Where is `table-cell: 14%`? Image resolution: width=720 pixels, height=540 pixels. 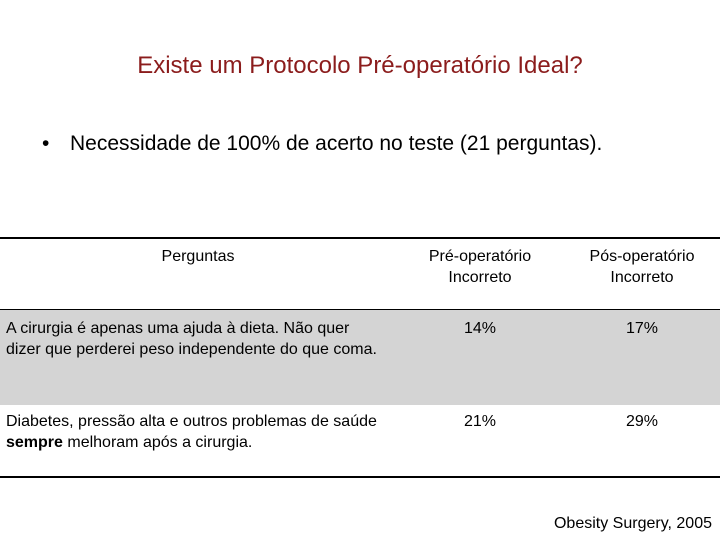 table-cell: 14% is located at coordinates (480, 328).